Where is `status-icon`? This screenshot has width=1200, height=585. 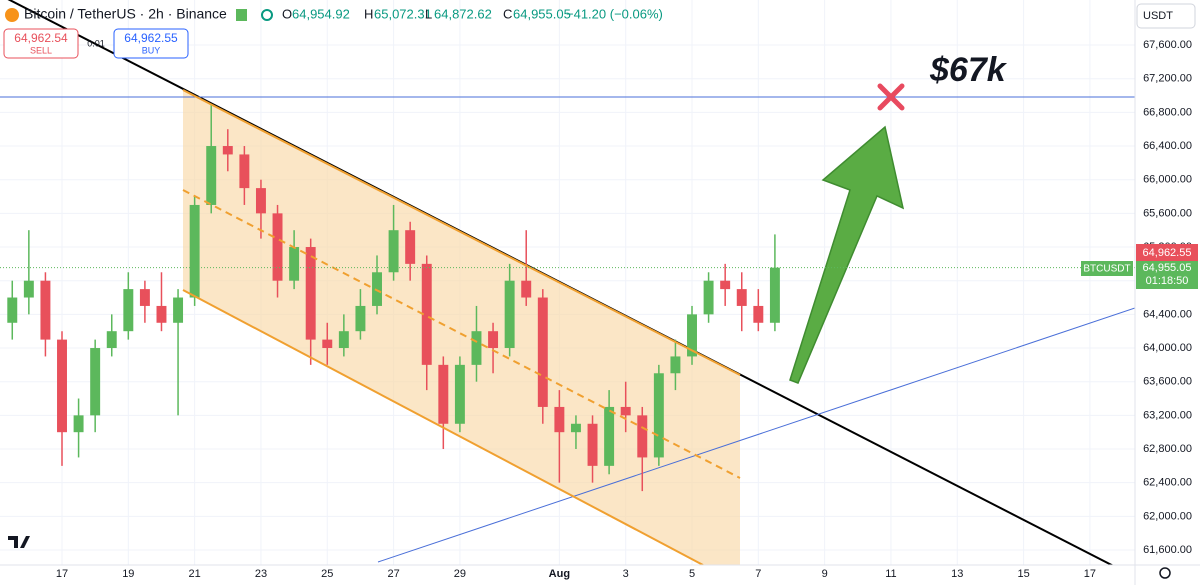 status-icon is located at coordinates (267, 15).